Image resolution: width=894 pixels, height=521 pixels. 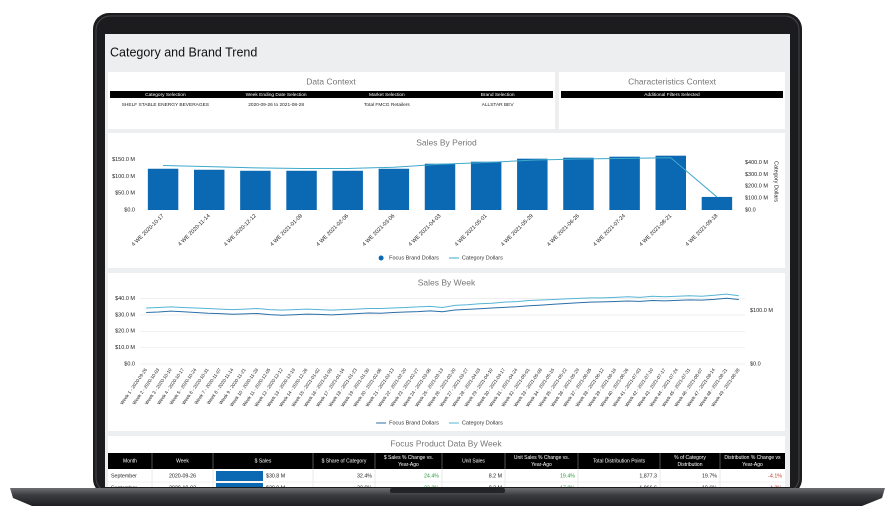 What do you see at coordinates (447, 497) in the screenshot?
I see `laptop-base` at bounding box center [447, 497].